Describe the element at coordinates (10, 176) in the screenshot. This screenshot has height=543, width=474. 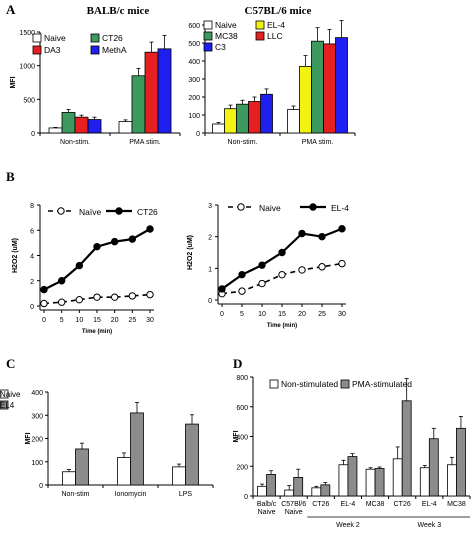
I see `panel-letter-b: B` at that location.